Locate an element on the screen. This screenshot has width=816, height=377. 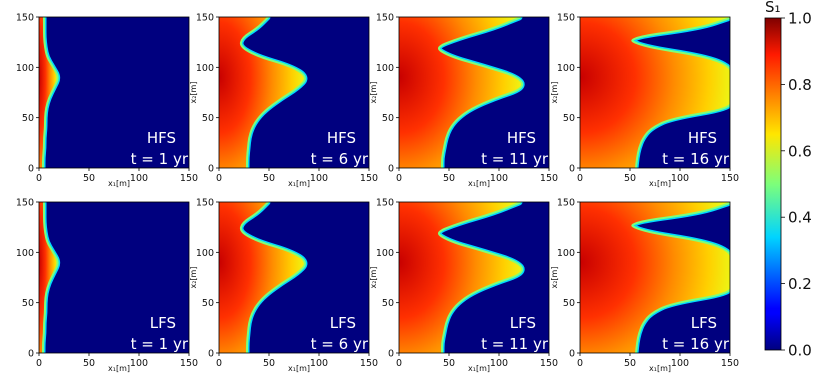
colorbar-gradient is located at coordinates (773, 184).